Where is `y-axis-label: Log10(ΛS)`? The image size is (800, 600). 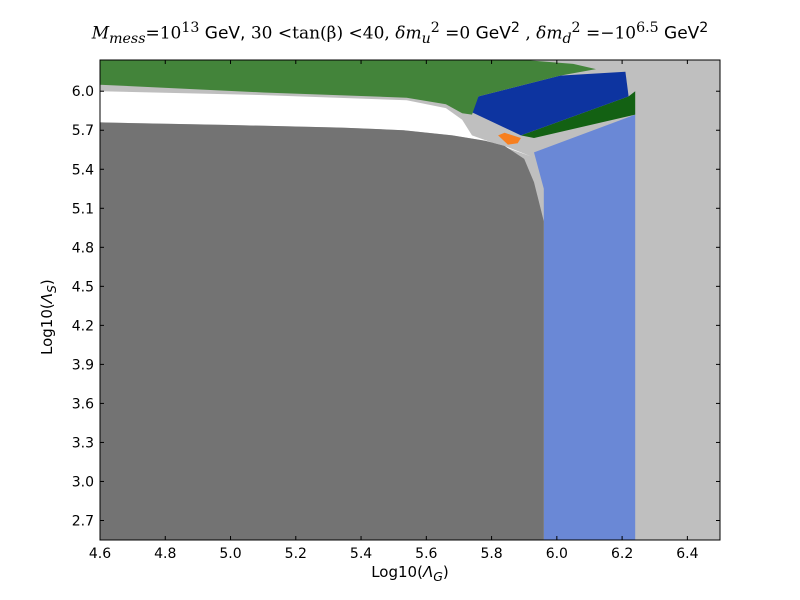 y-axis-label: Log10(ΛS) is located at coordinates (48, 317).